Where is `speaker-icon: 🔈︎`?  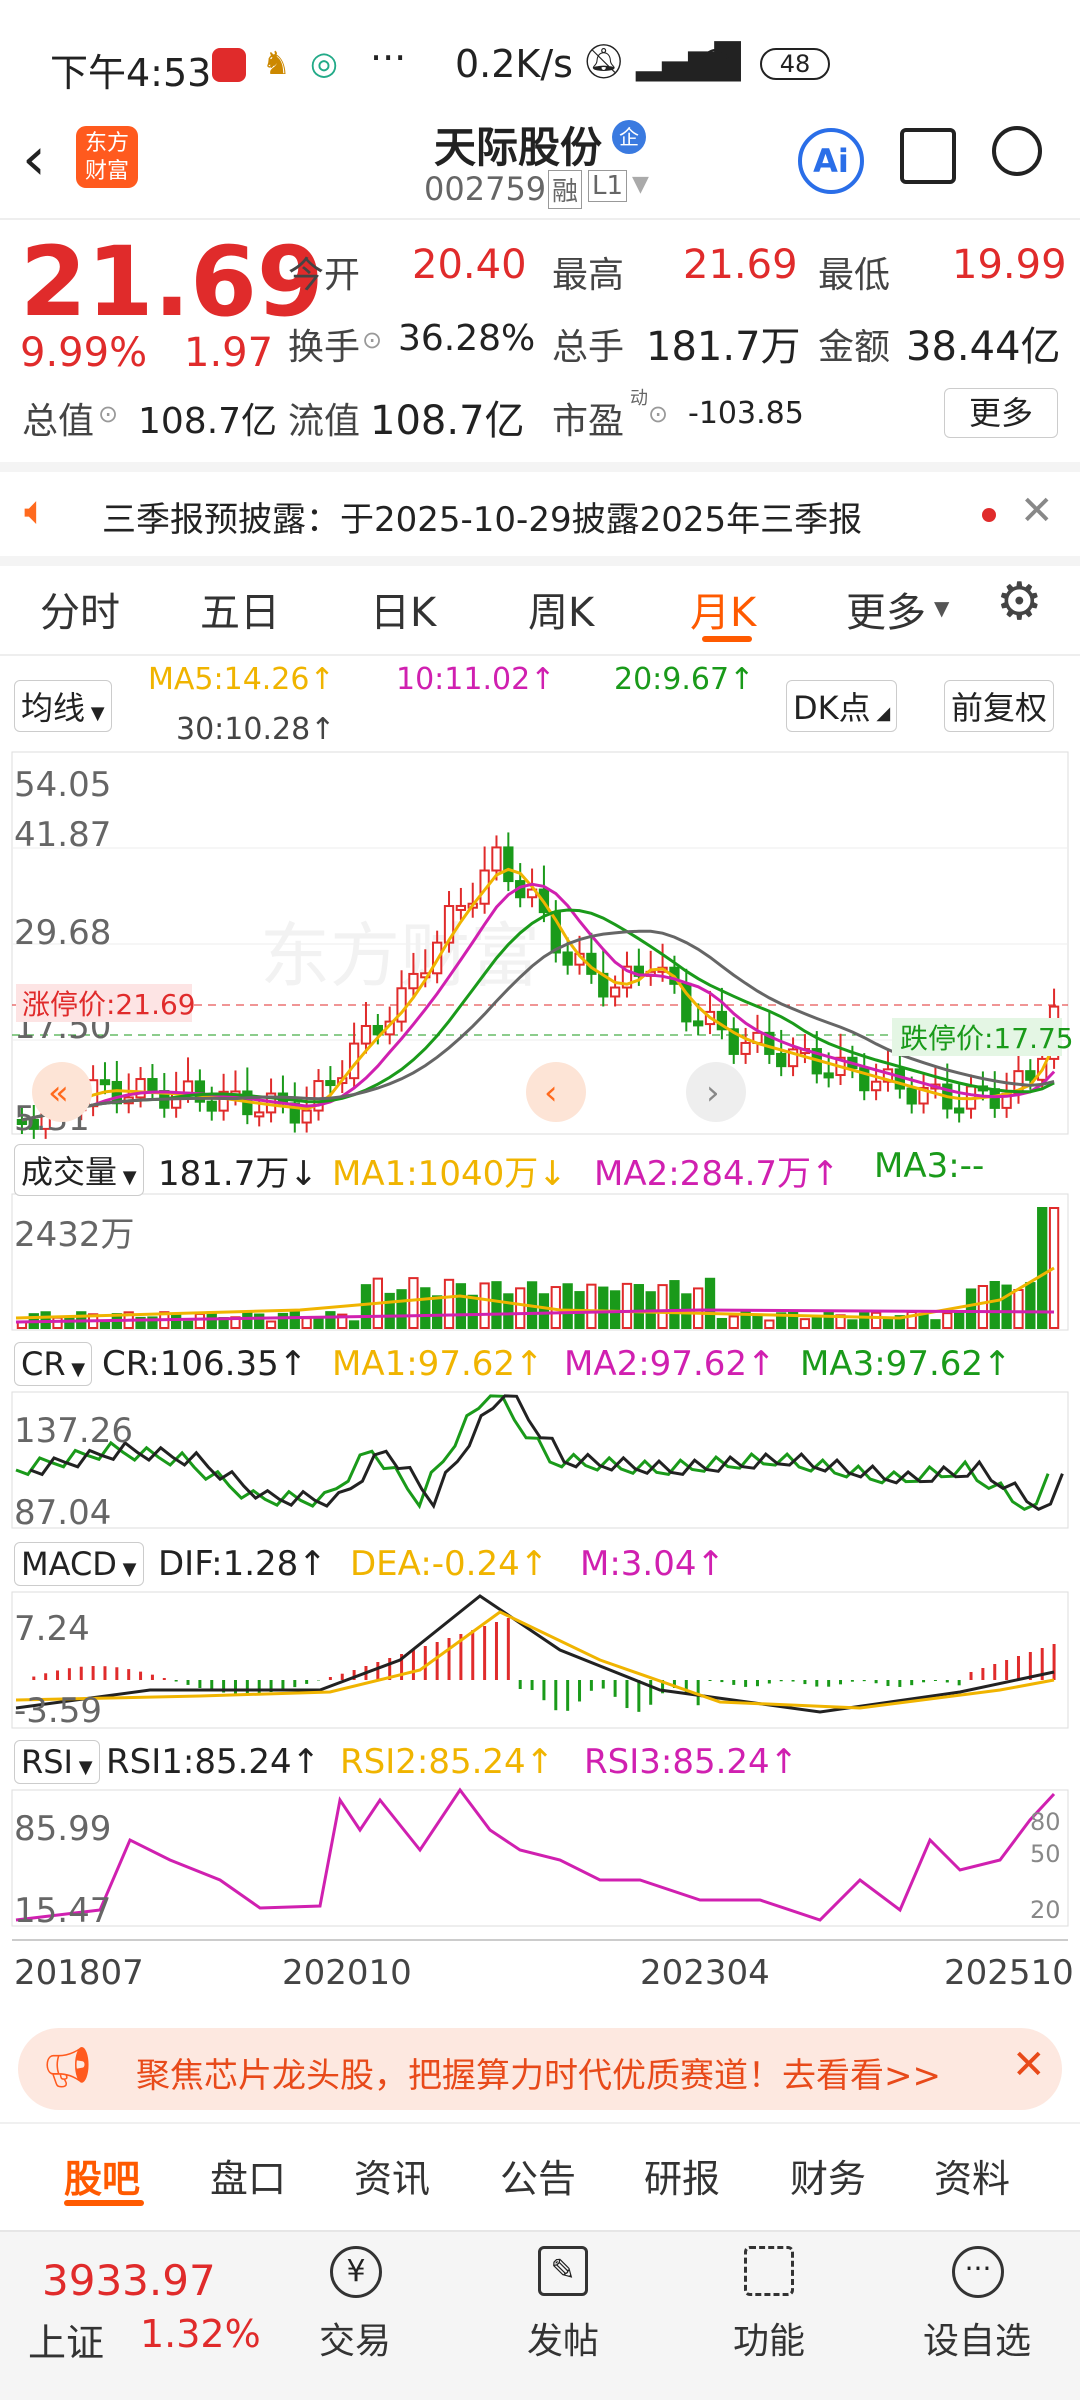
speaker-icon: 🔈︎ is located at coordinates (36, 511).